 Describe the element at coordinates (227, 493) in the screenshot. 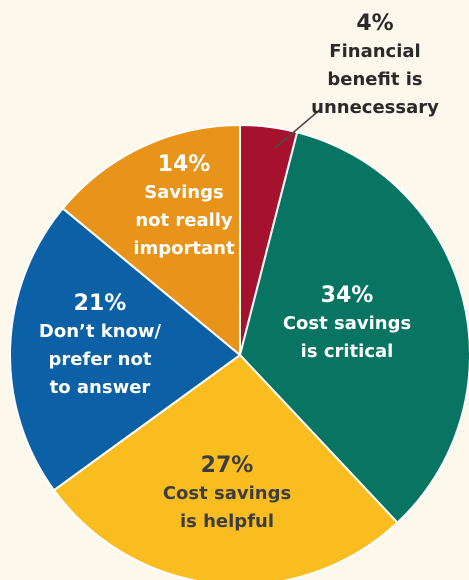

I see `slice-text-label-2-line-0: Cost savings` at that location.